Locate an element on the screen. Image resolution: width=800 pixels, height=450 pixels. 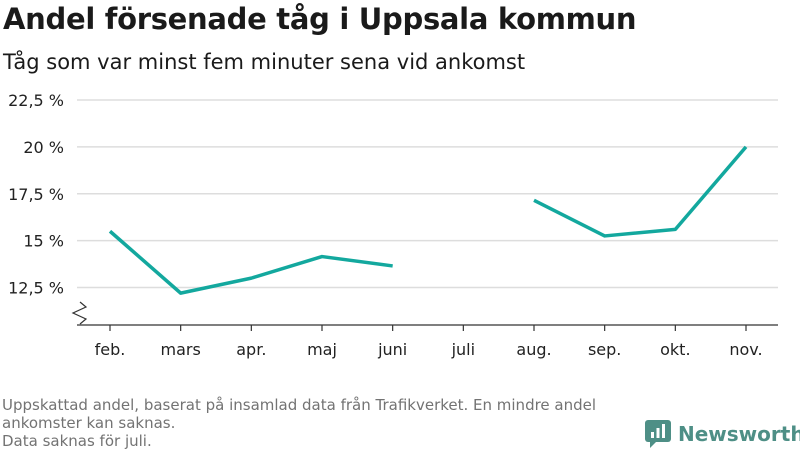
brand-name: Newsworthy is located at coordinates (739, 434).